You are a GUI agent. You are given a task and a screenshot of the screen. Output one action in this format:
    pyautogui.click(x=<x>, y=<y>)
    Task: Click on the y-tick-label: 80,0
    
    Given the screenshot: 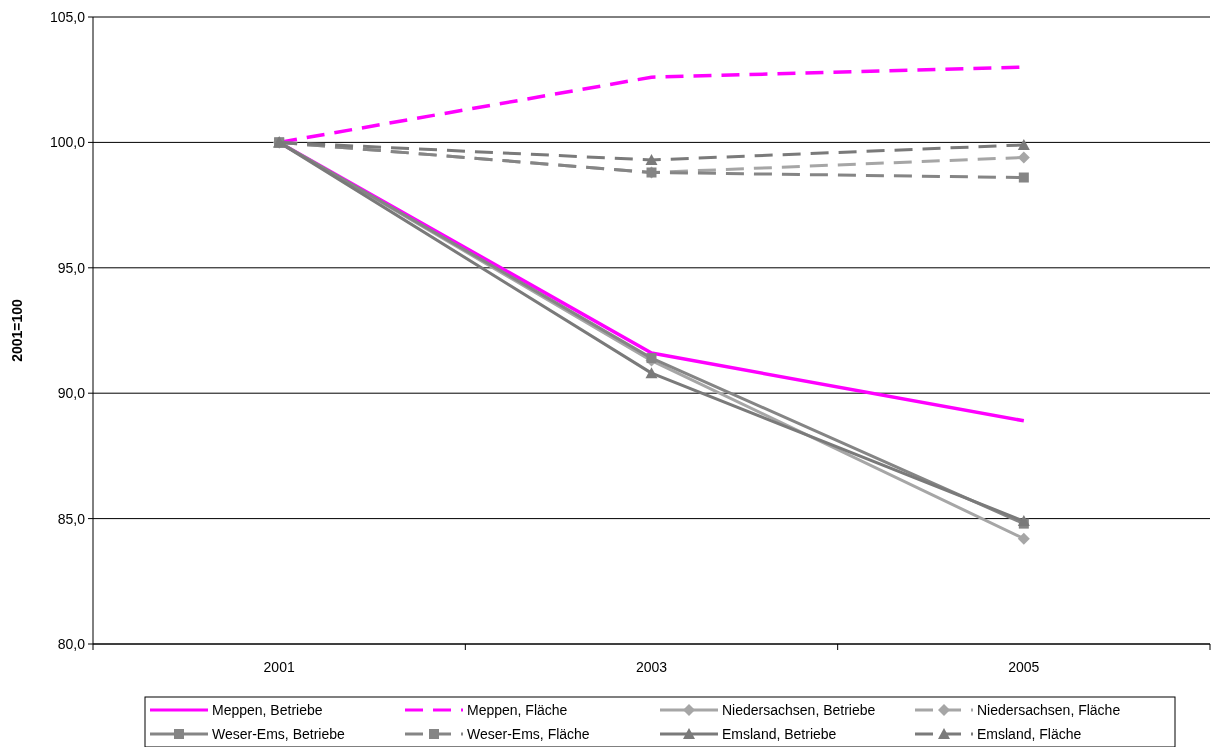 What is the action you would take?
    pyautogui.click(x=71, y=643)
    